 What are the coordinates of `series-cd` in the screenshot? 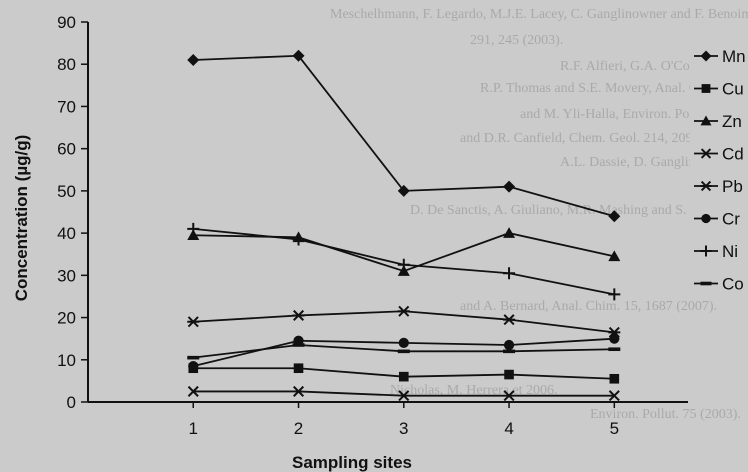 It's located at (403, 393).